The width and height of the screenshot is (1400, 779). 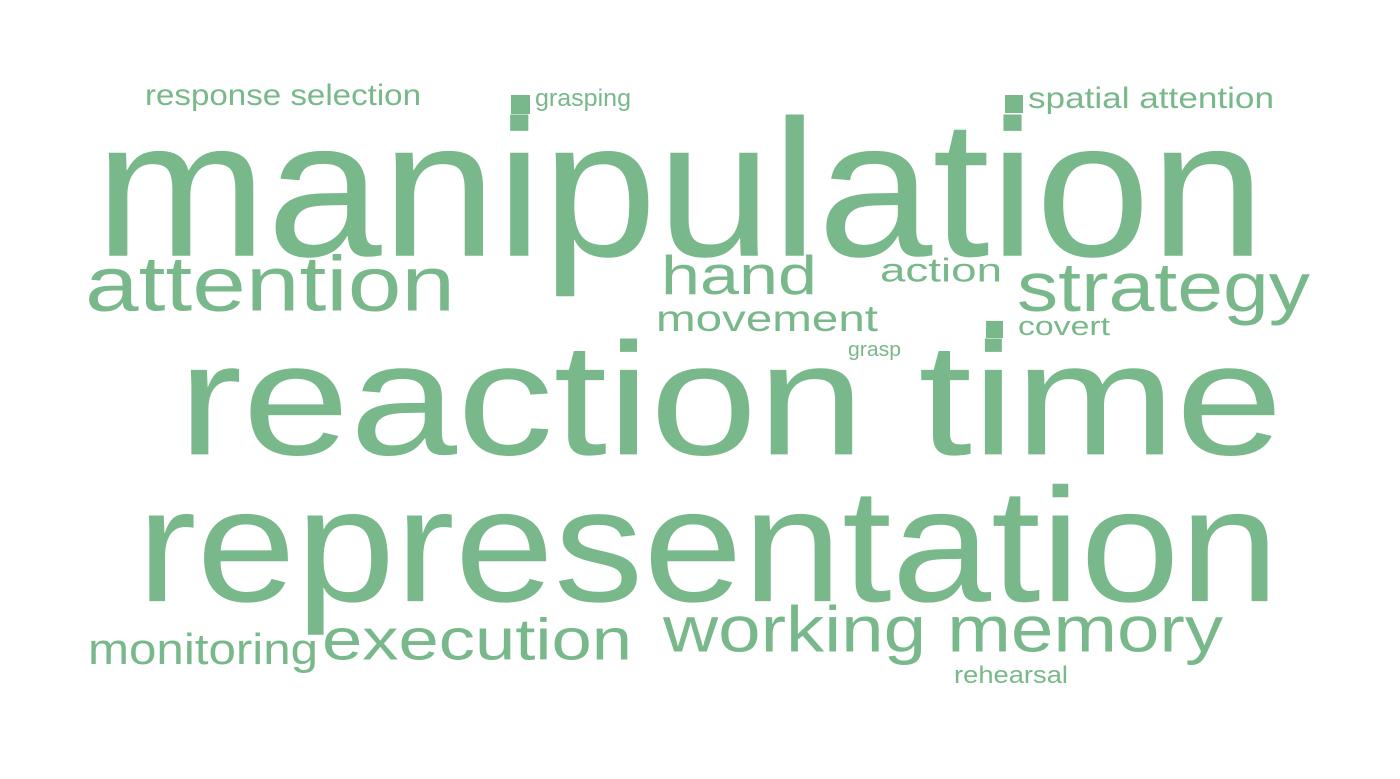 What do you see at coordinates (1011, 675) in the screenshot?
I see `word-rehearsal: rehearsal` at bounding box center [1011, 675].